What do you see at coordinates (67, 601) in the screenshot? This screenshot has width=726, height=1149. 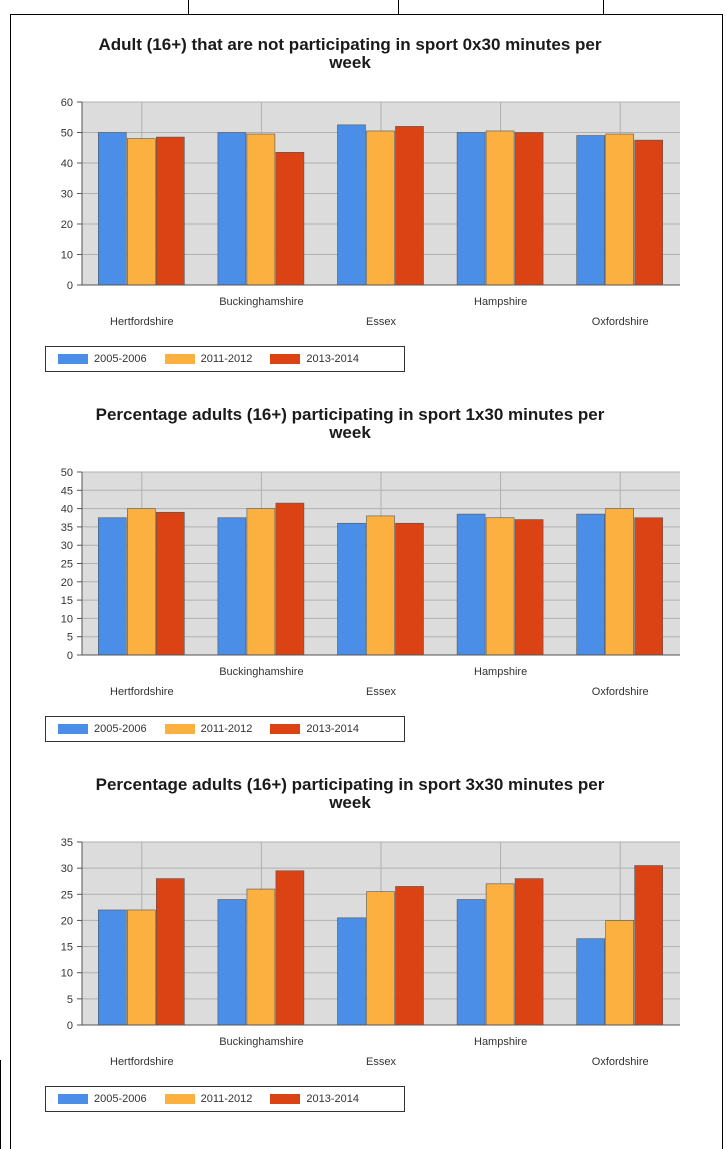 I see `y-tick-label: 15` at bounding box center [67, 601].